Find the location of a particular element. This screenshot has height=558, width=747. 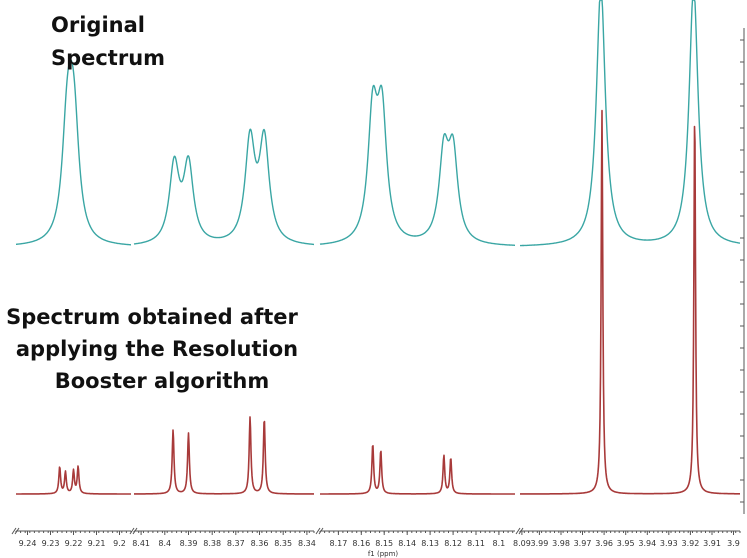

x-tick-label: 3.94 is located at coordinates (647, 543).